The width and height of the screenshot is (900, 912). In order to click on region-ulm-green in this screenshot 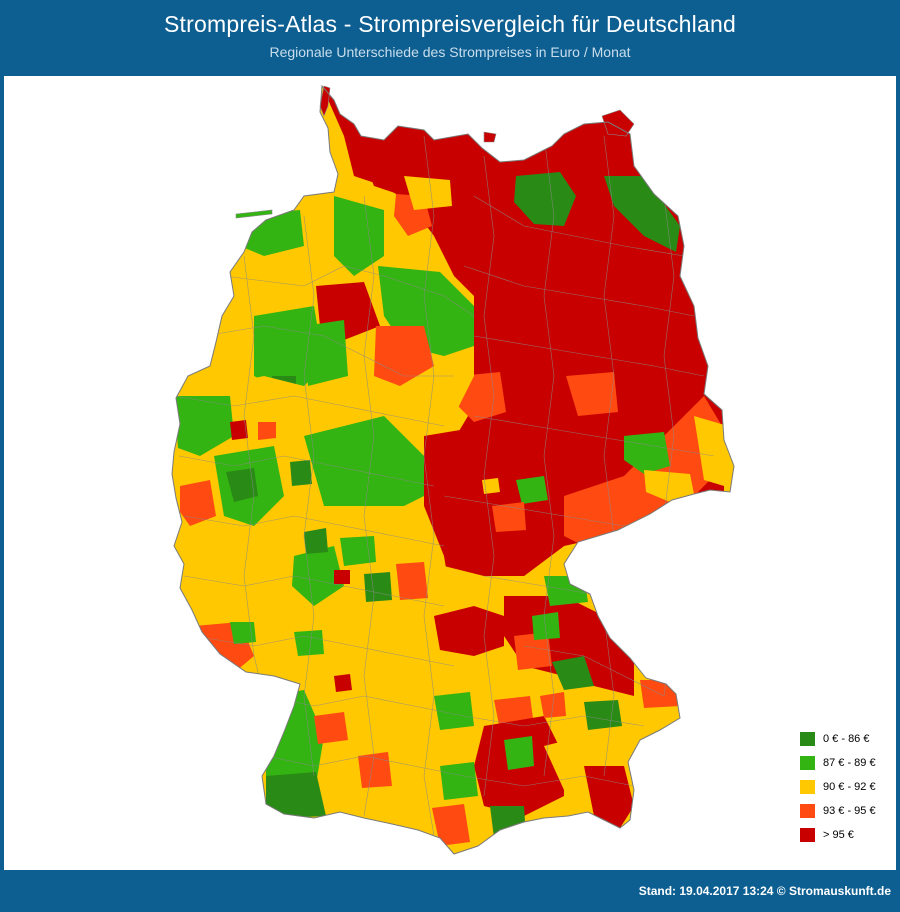, I will do `click(454, 711)`.